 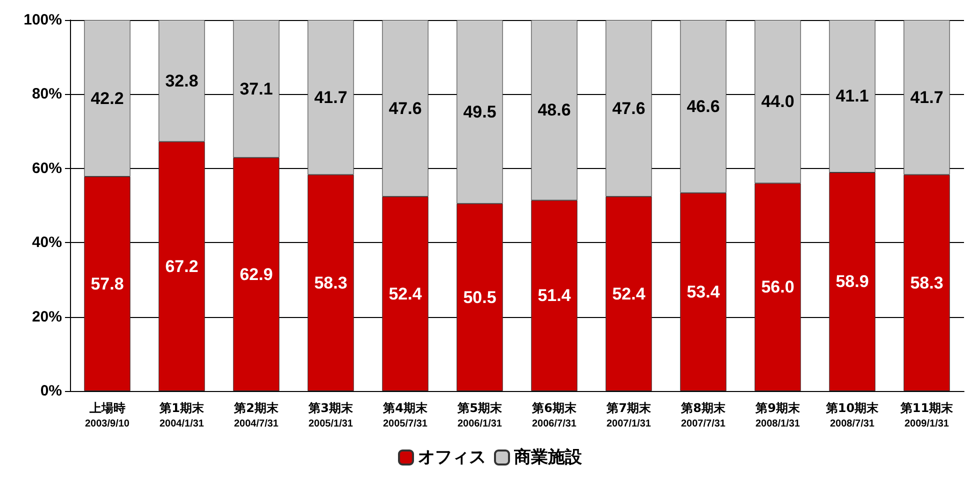 I want to click on legend-label: オフィス, so click(x=452, y=458).